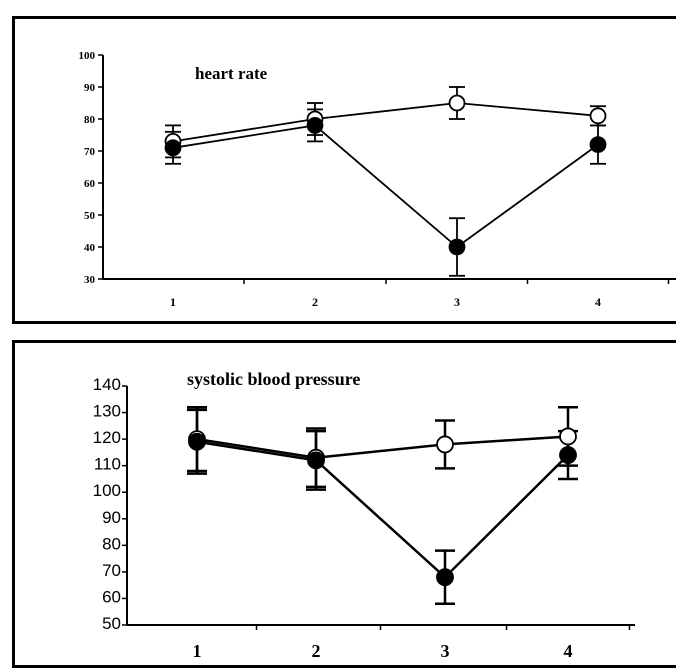 The height and width of the screenshot is (671, 676). I want to click on y-tick-label: 110, so click(107, 464).